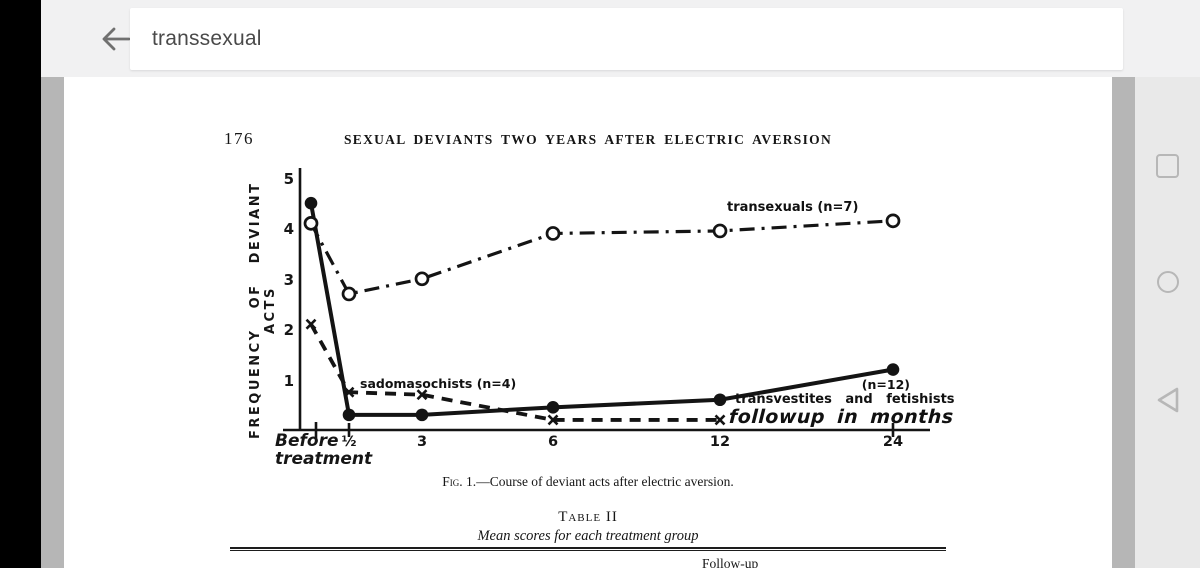  Describe the element at coordinates (288, 330) in the screenshot. I see `y-tick-2: 2` at that location.